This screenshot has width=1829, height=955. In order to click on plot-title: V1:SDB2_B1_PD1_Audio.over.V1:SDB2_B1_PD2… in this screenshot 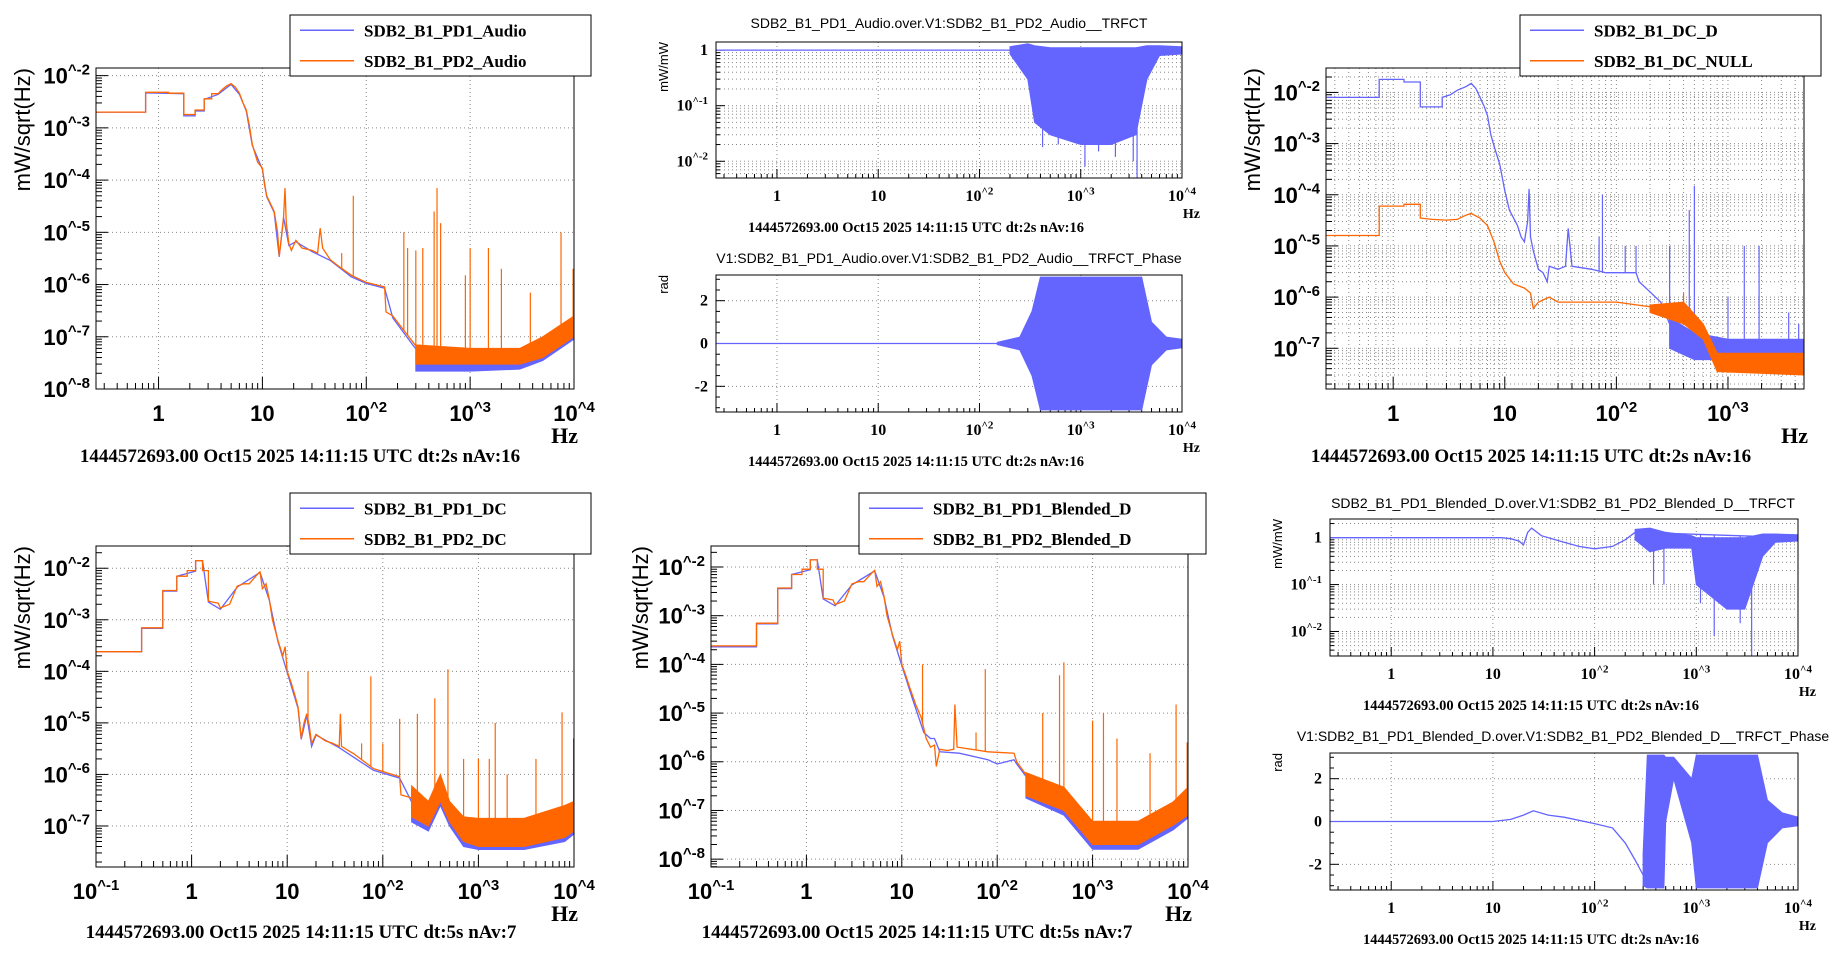, I will do `click(949, 258)`.